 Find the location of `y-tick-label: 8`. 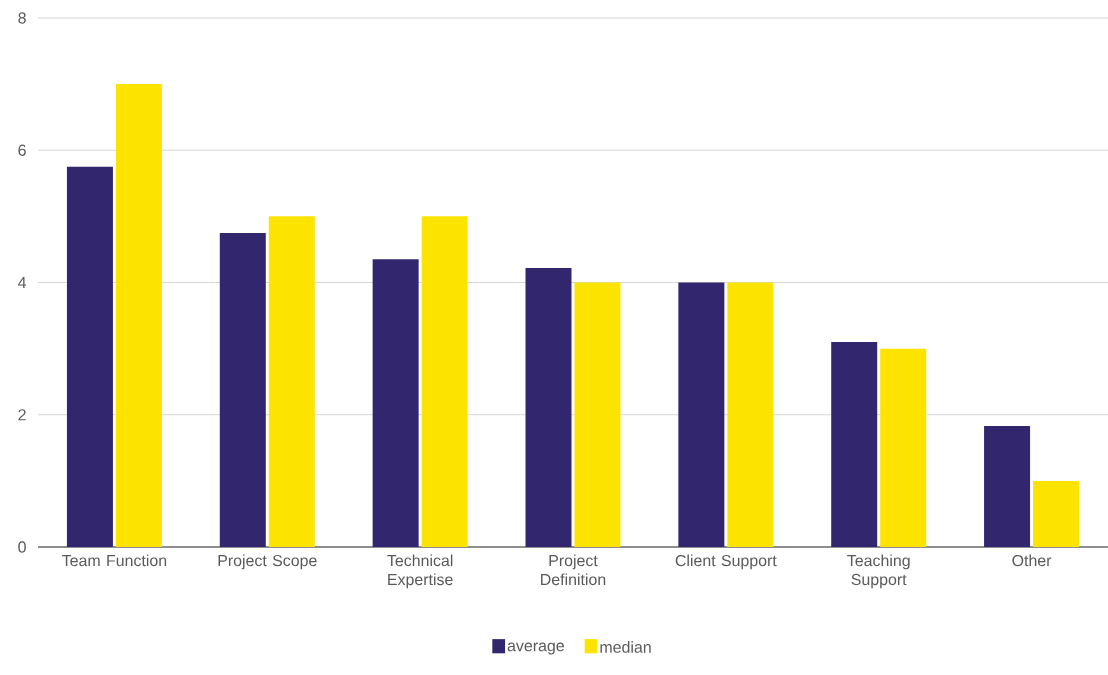

y-tick-label: 8 is located at coordinates (22, 18).